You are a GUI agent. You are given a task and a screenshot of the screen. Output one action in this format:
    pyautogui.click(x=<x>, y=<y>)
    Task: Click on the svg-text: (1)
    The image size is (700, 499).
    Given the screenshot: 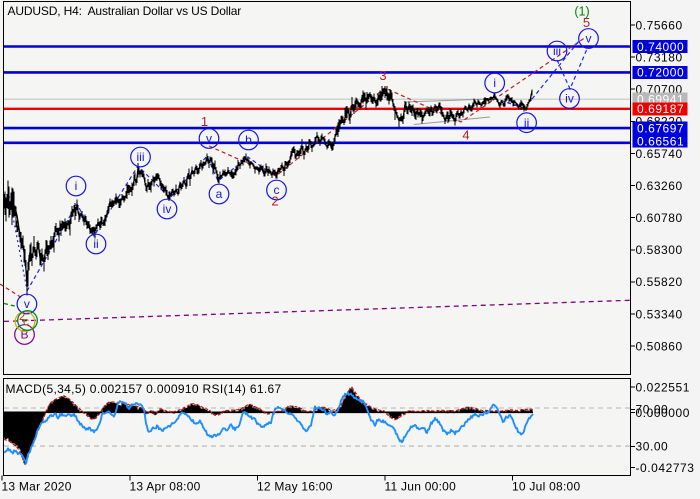 What is the action you would take?
    pyautogui.click(x=581, y=12)
    